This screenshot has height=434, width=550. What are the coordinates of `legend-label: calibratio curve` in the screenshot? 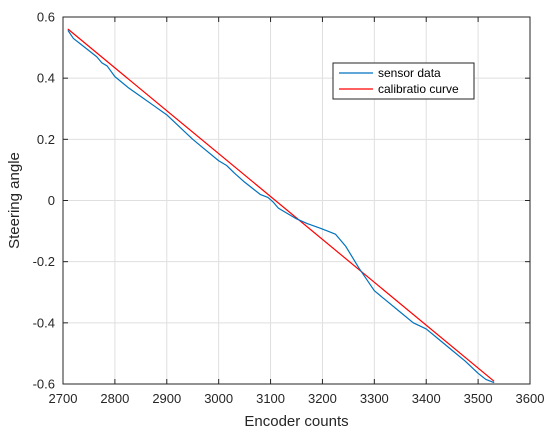 It's located at (418, 89).